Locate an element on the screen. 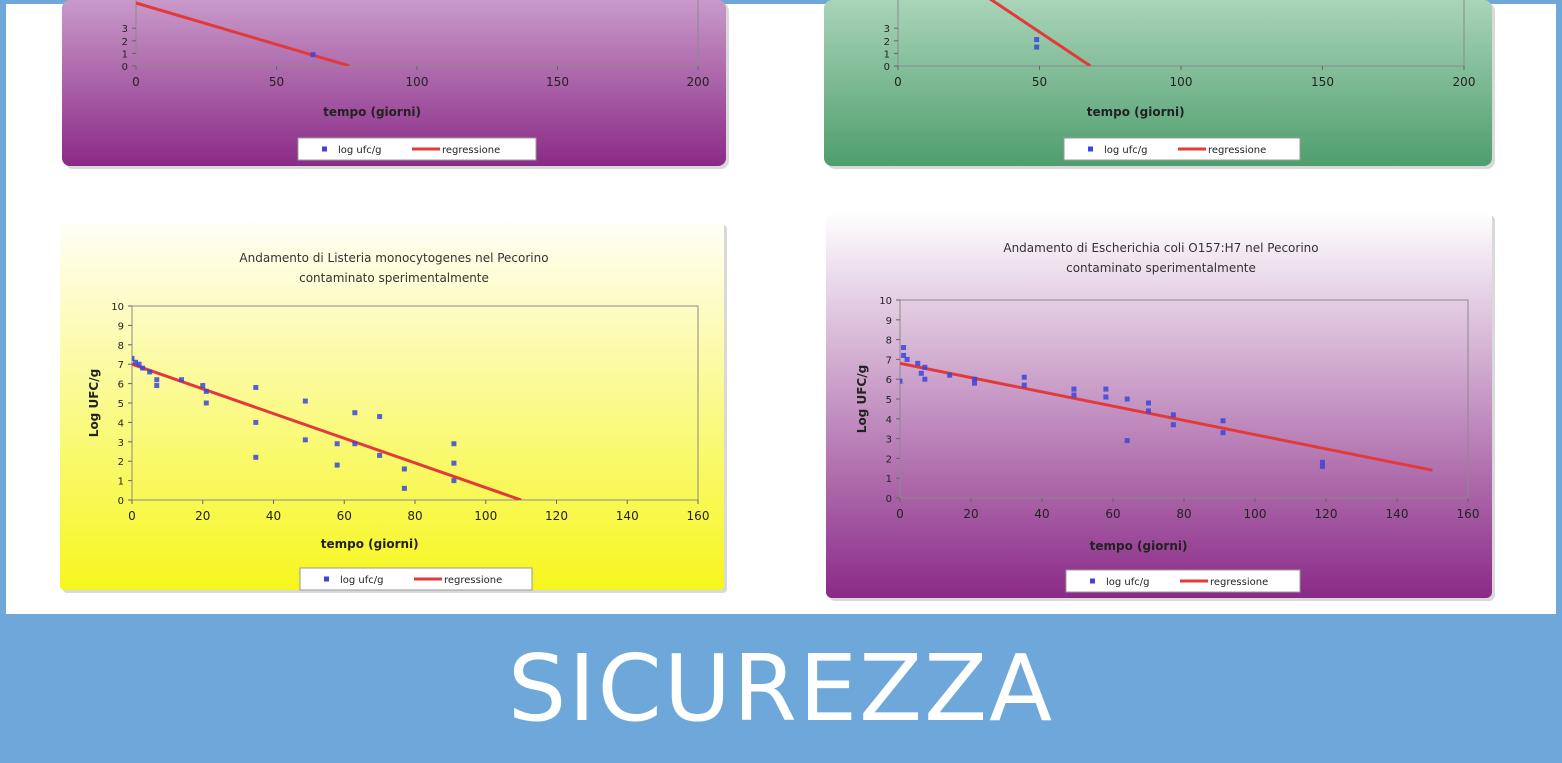 The width and height of the screenshot is (1562, 763). banner-title: SICUREZZA is located at coordinates (781, 688).